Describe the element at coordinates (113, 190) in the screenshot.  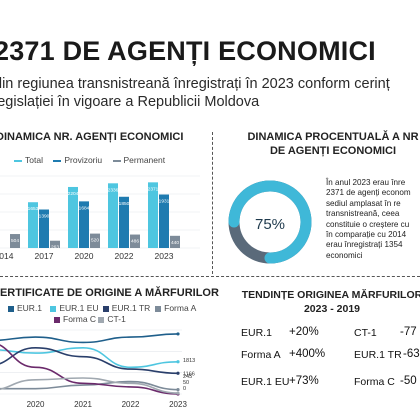
I see `bar-value-label: 2336` at that location.